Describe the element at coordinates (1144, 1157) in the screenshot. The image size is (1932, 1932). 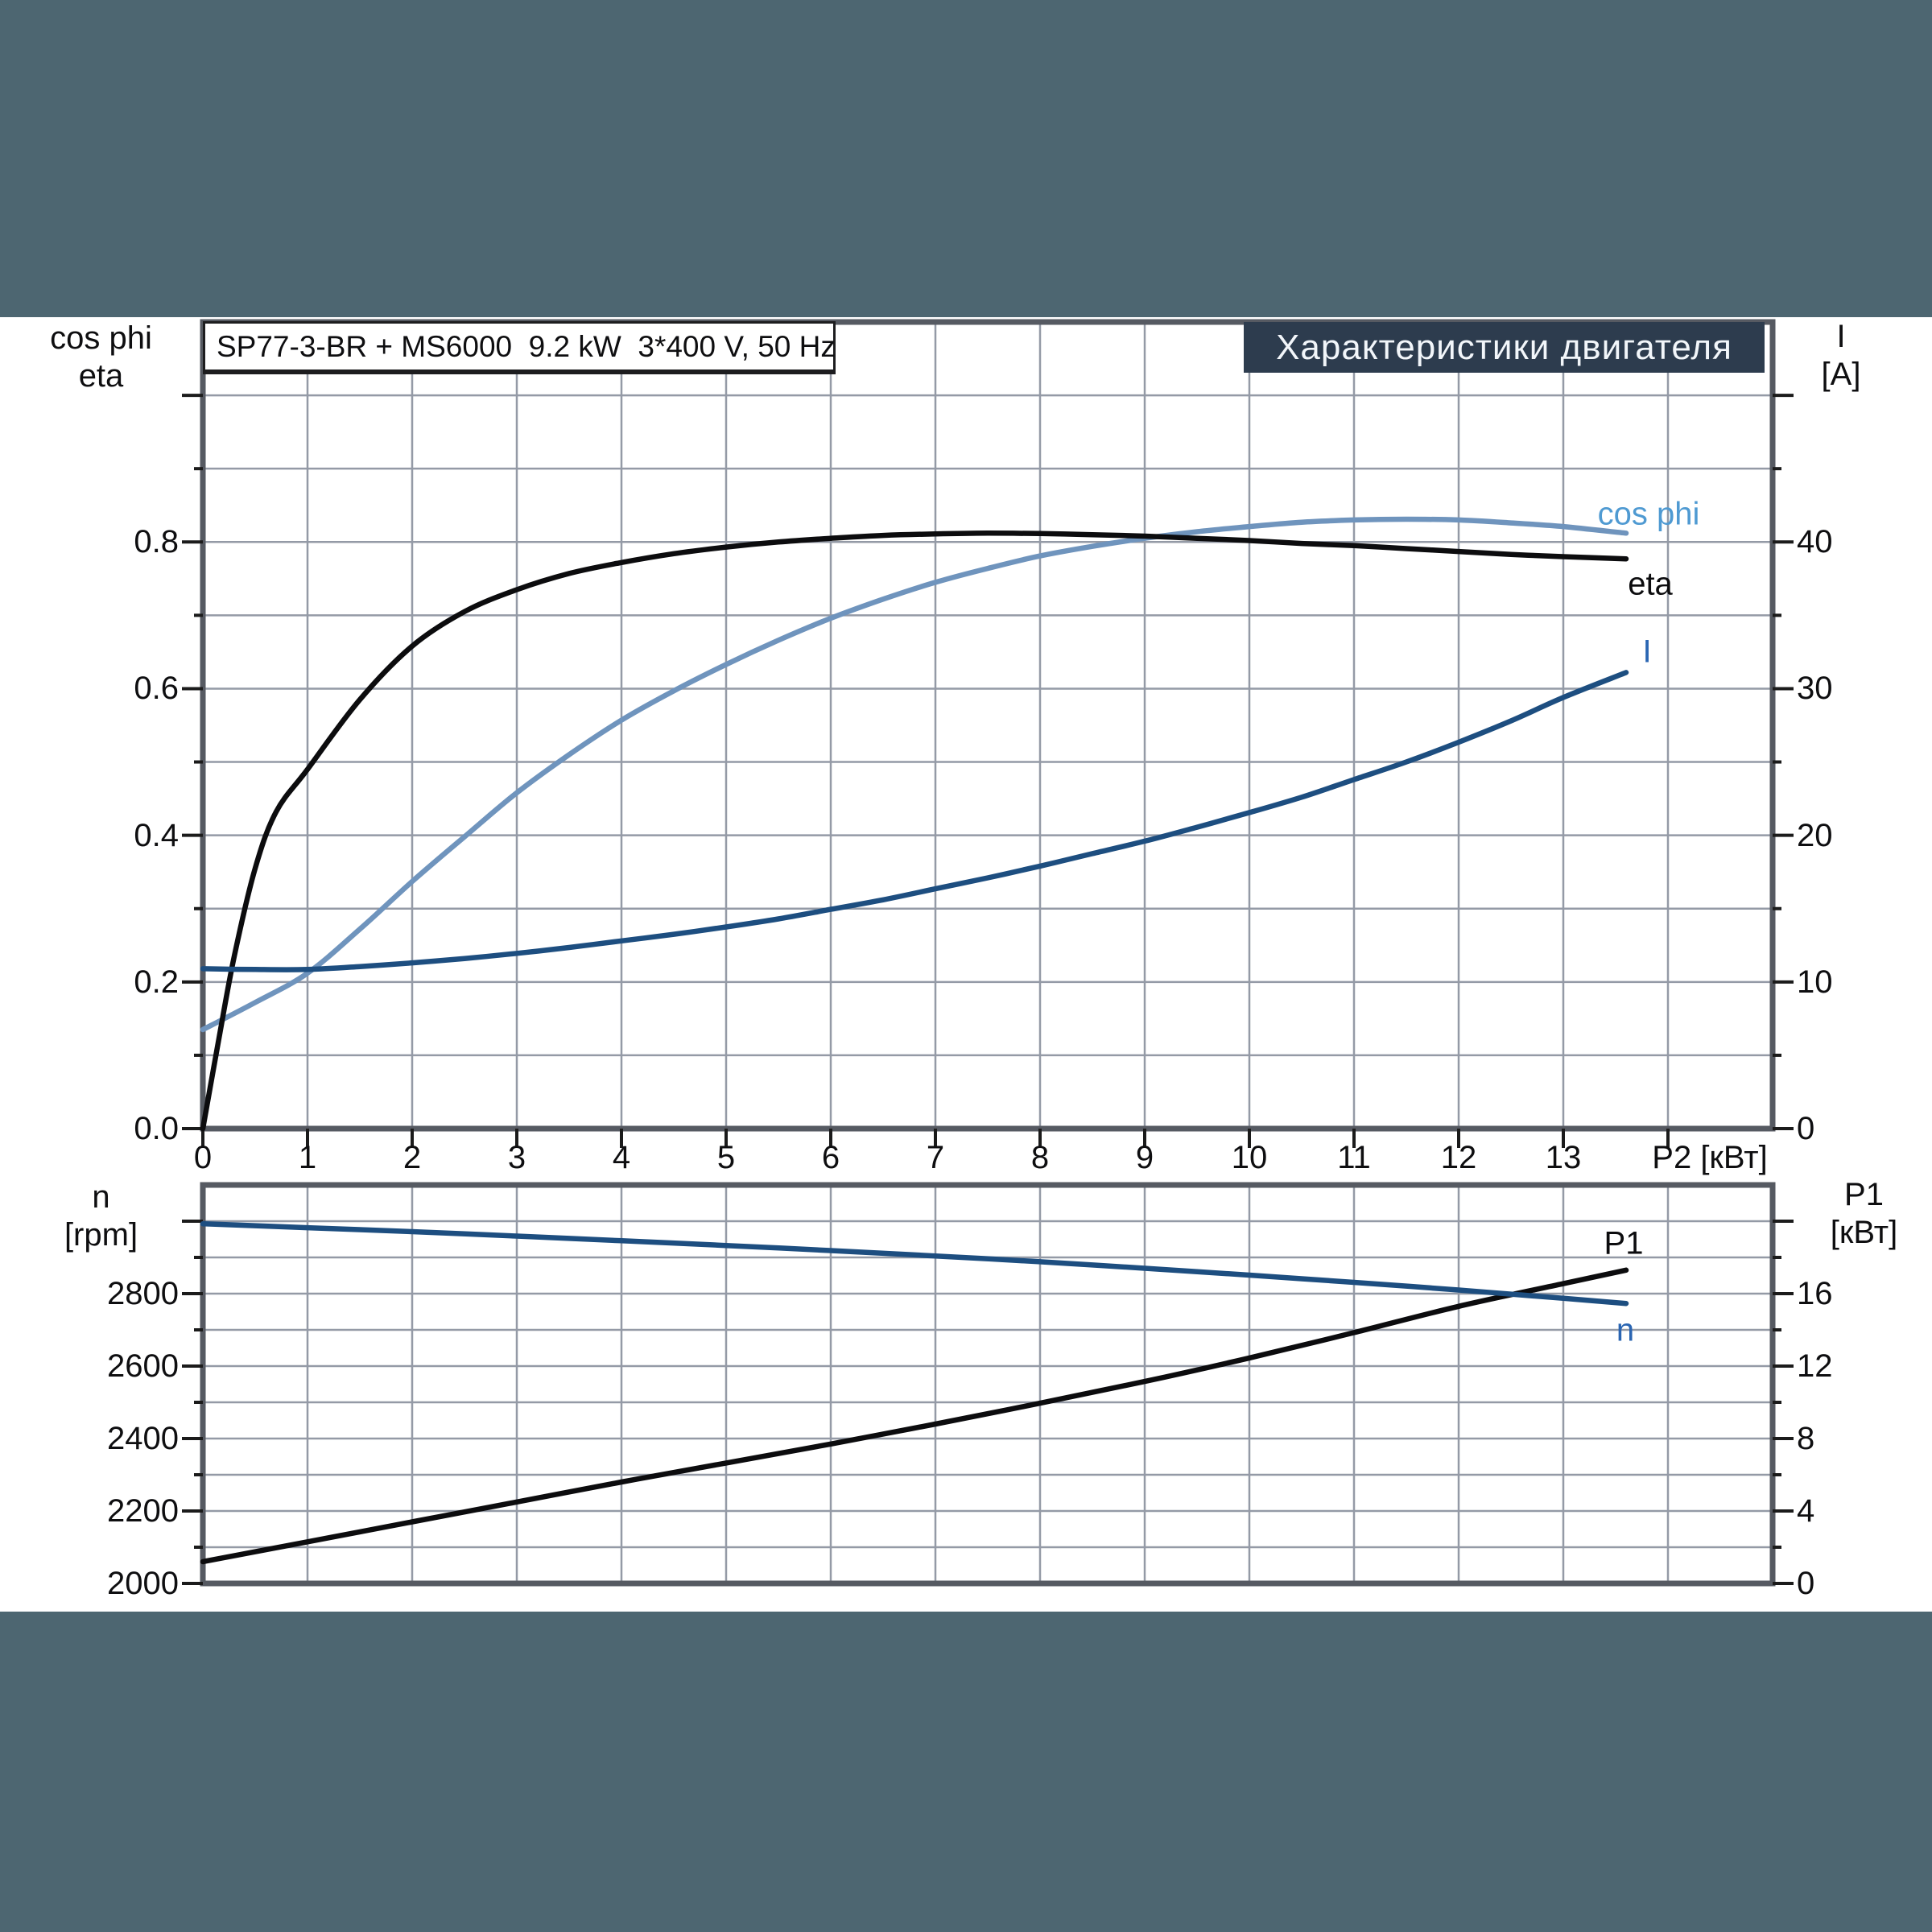
I see `x-tick-label: 9` at that location.